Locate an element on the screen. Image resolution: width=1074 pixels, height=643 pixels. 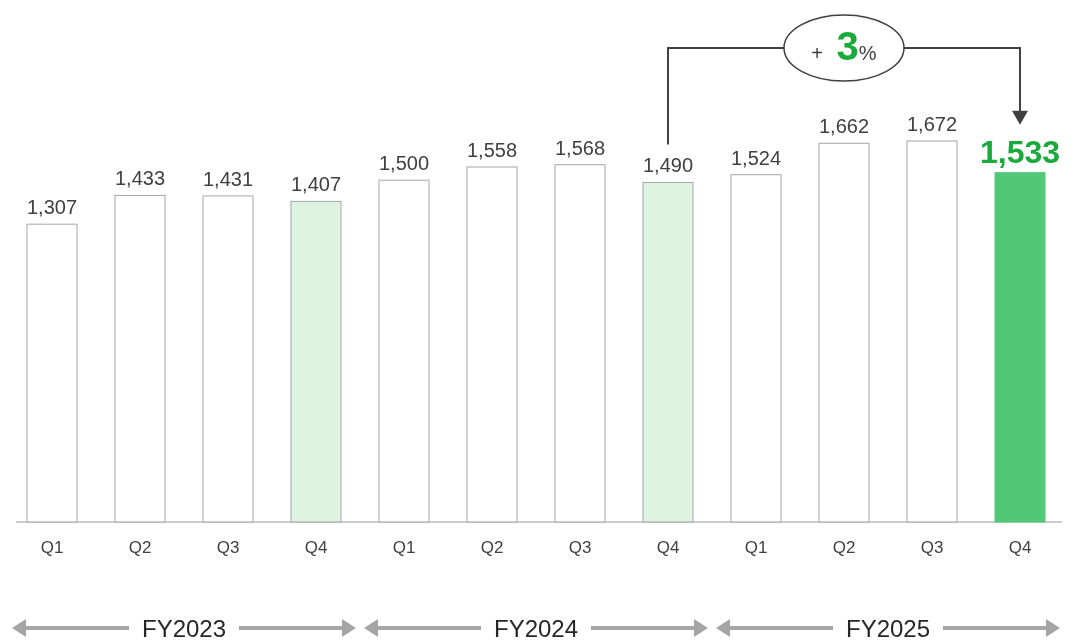
text: FY2024 is located at coordinates (536, 628).